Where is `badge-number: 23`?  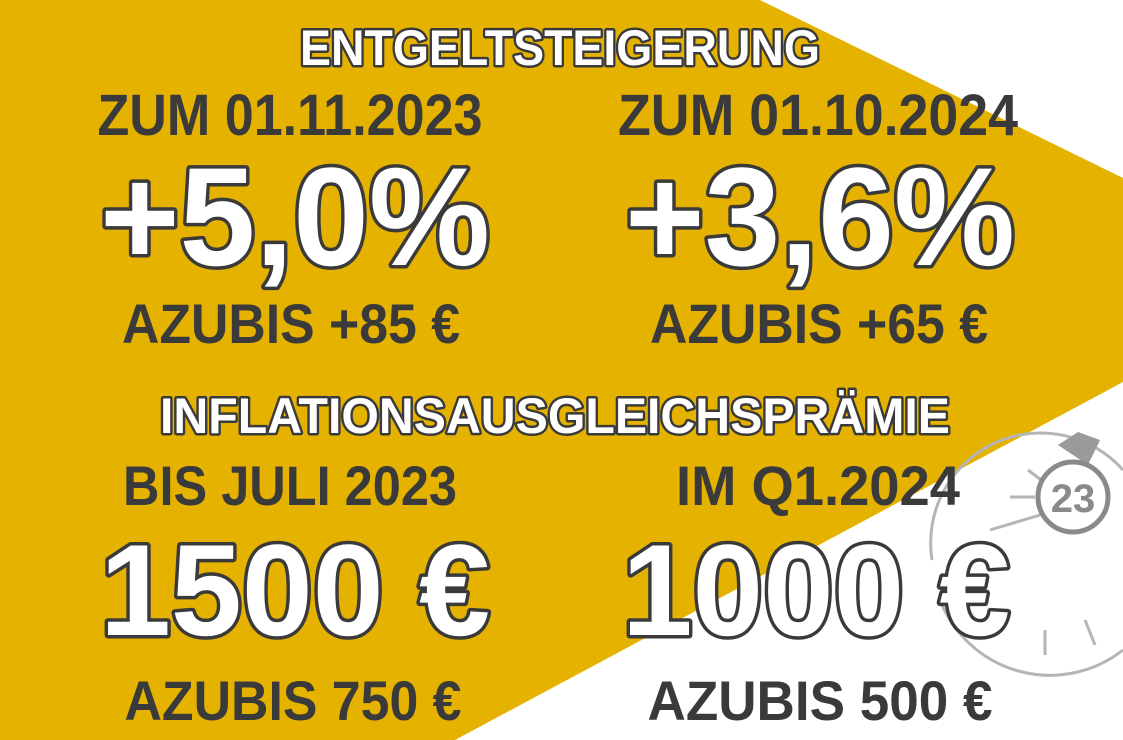
badge-number: 23 is located at coordinates (1073, 499).